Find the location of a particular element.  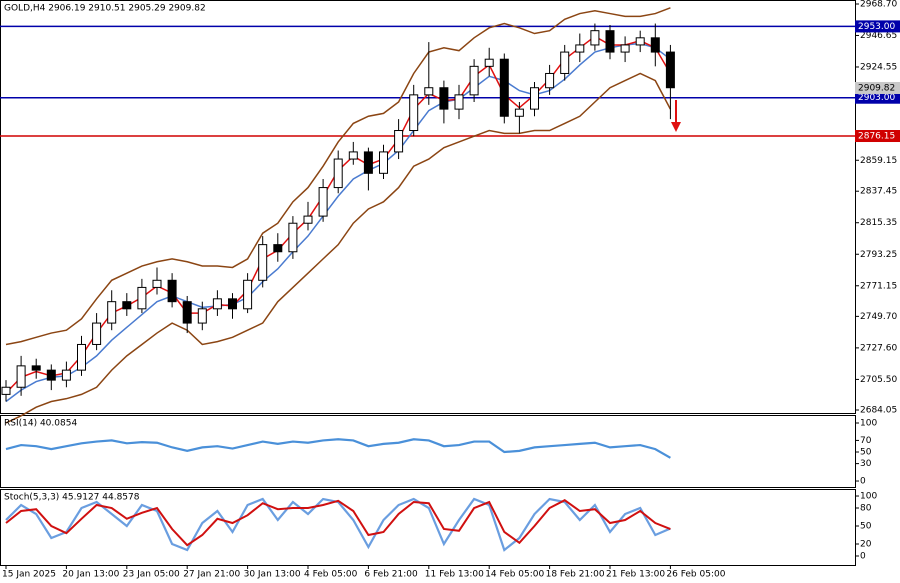

y-tick-label: 70 is located at coordinates (866, 441).